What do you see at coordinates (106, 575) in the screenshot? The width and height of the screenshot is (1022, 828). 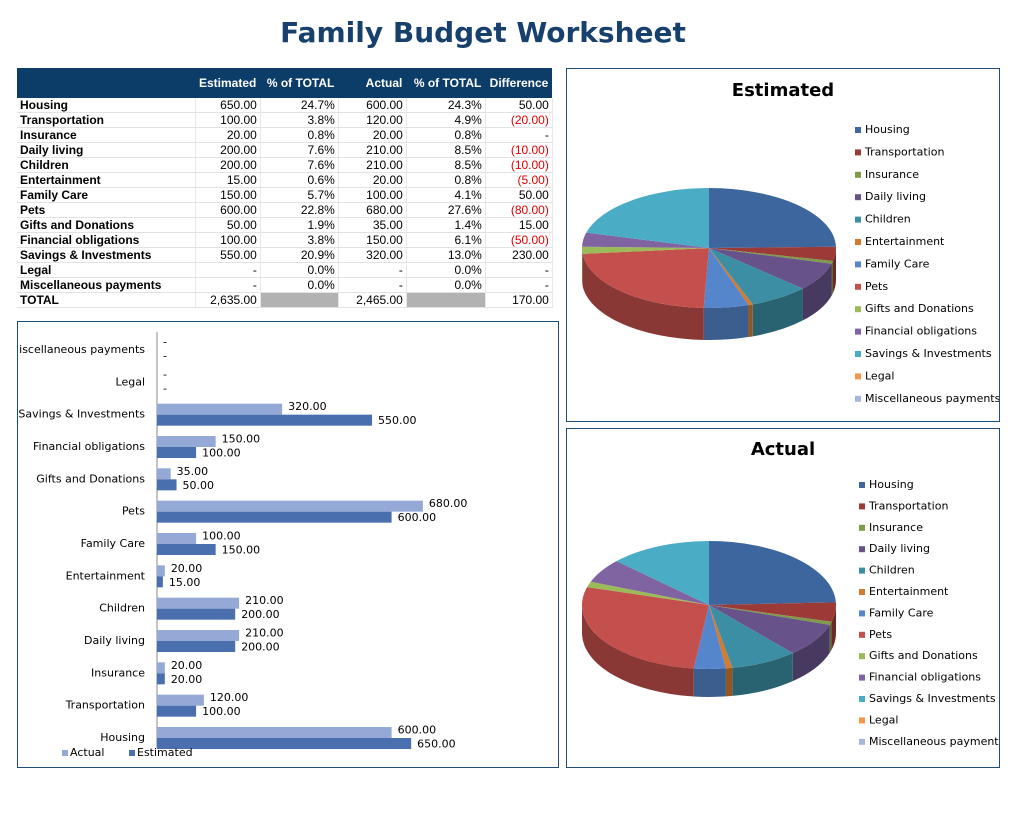 I see `category-label: Entertainment` at bounding box center [106, 575].